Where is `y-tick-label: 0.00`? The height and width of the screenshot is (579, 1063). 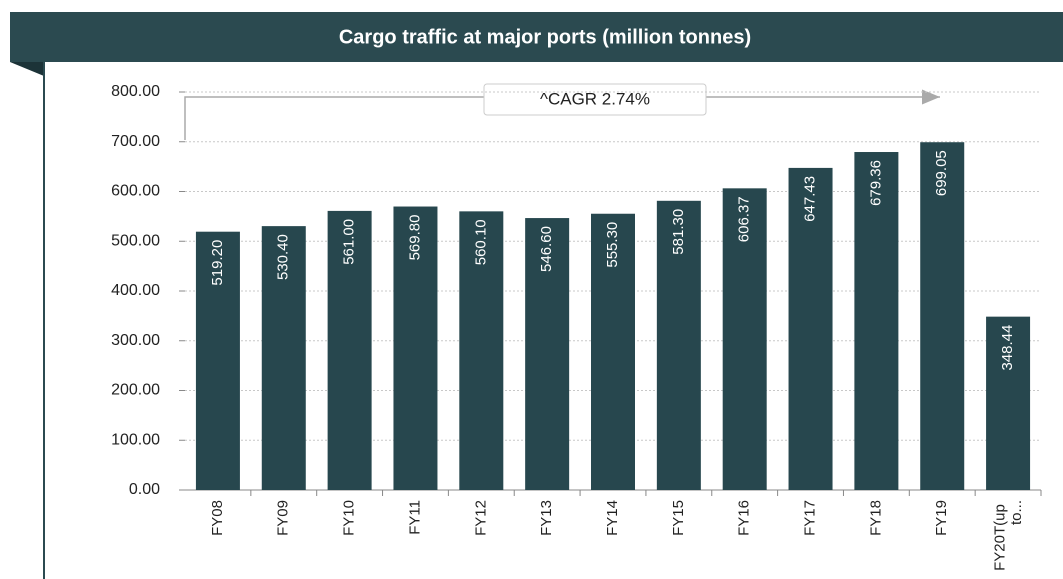
y-tick-label: 0.00 is located at coordinates (144, 489).